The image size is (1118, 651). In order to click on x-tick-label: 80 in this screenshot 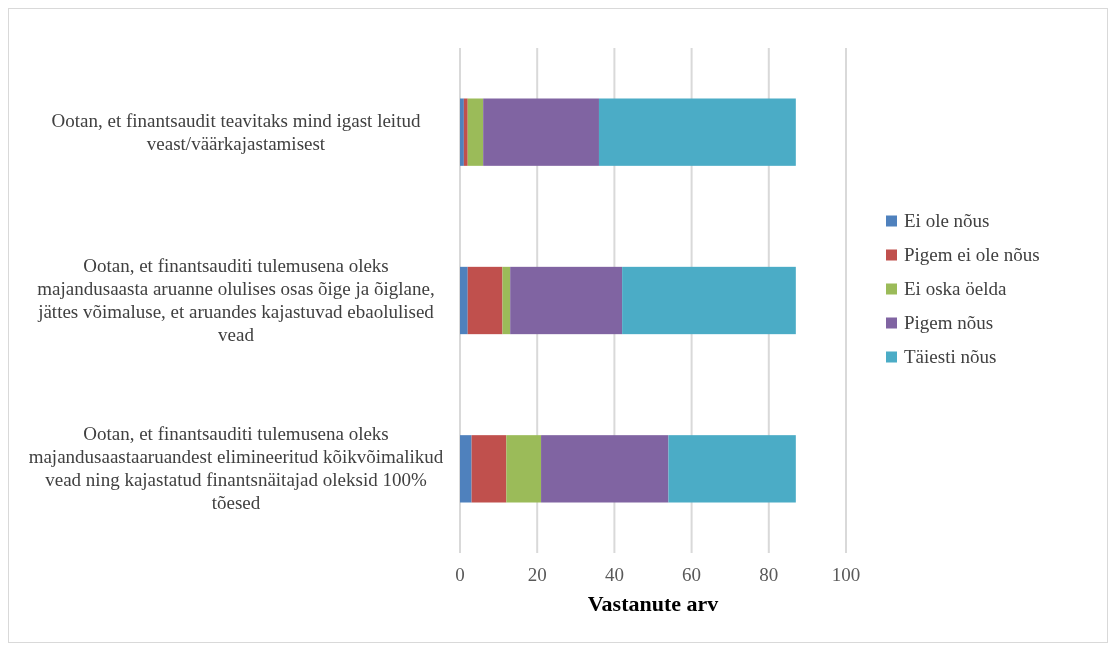, I will do `click(769, 574)`.